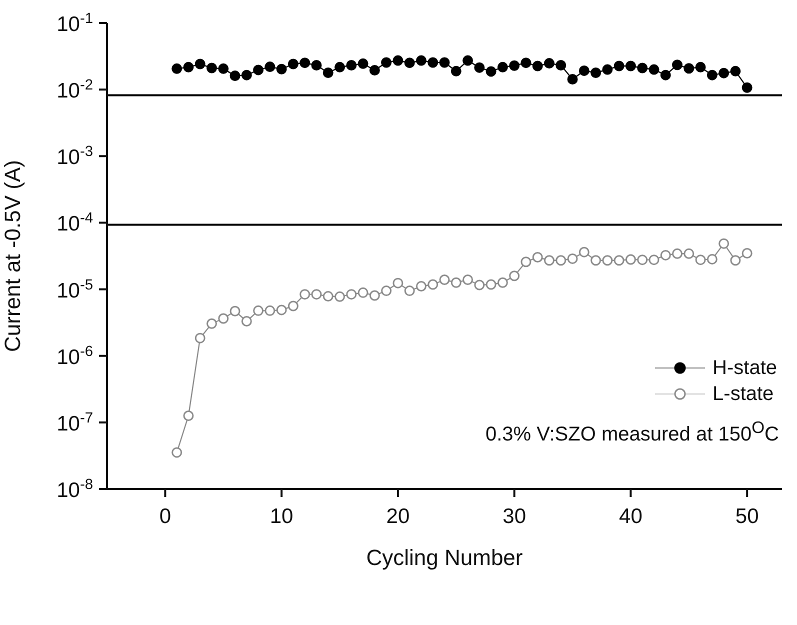  Describe the element at coordinates (74, 356) in the screenshot. I see `y-tick-label: 10$^{-6}$` at that location.